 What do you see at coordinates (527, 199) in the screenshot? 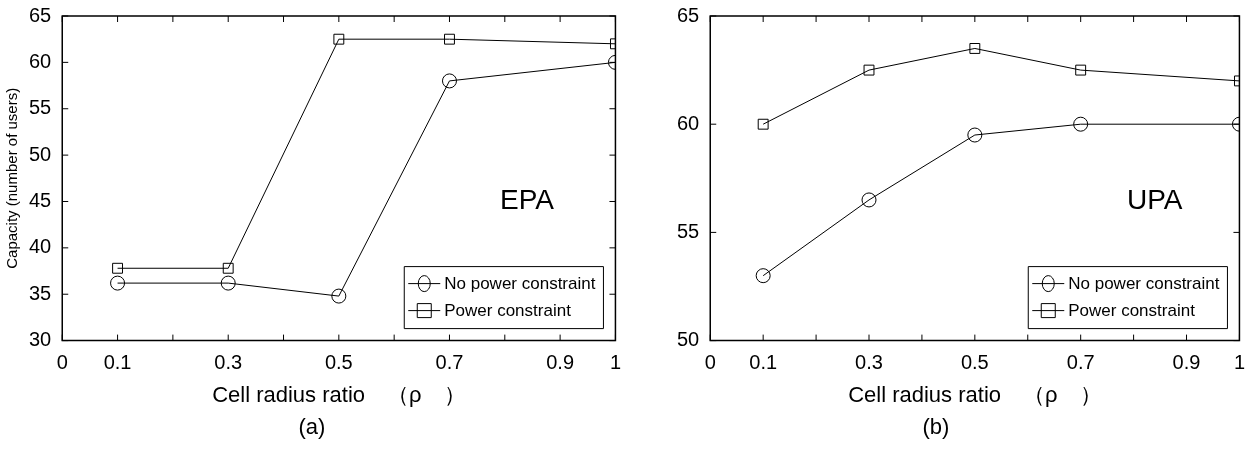
I see `annotation: EPA` at bounding box center [527, 199].